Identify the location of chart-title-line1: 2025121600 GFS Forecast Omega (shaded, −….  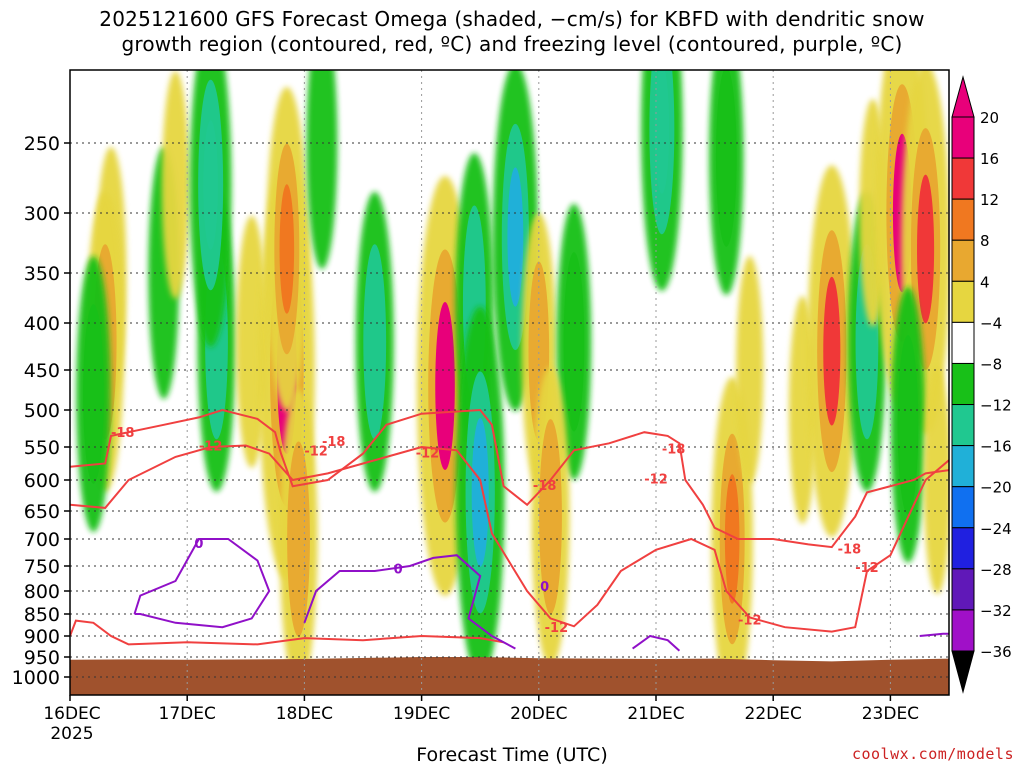
(512, 19).